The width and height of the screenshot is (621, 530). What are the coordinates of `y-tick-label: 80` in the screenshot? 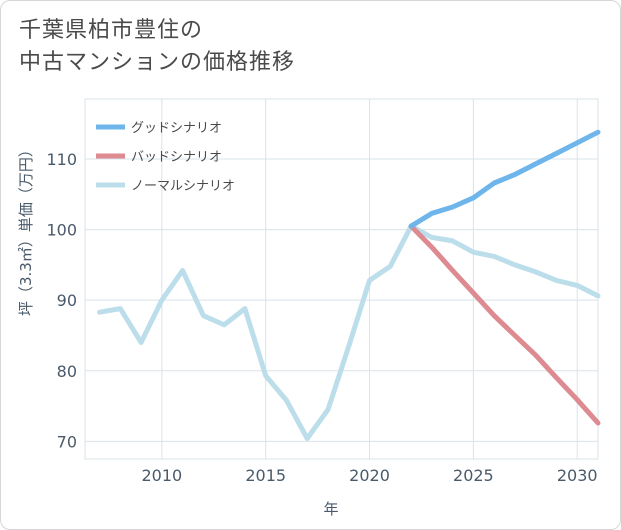 It's located at (67, 371).